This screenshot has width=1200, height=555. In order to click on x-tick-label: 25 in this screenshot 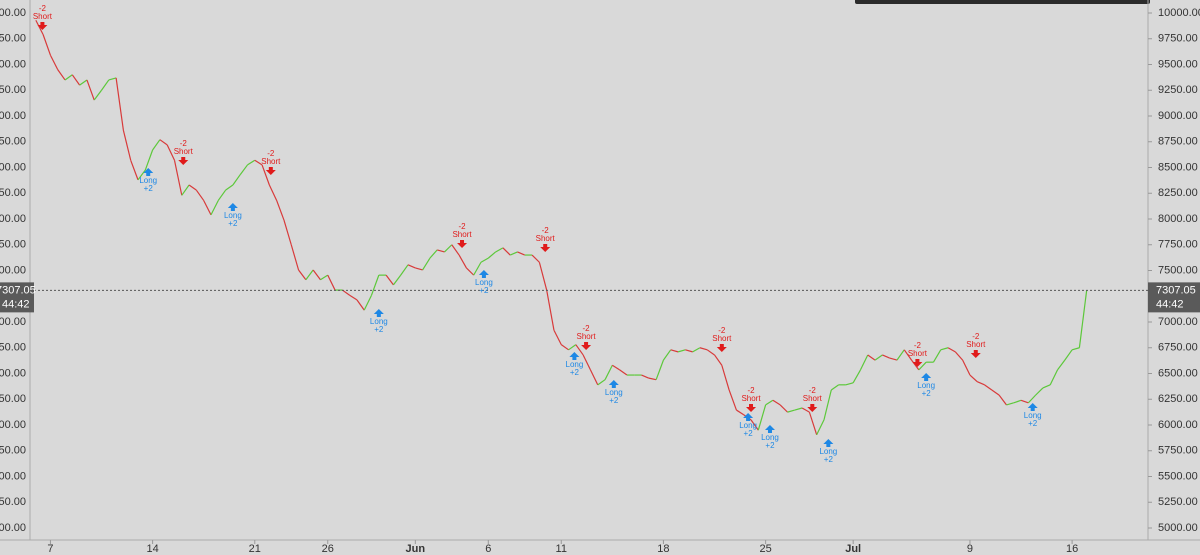, I will do `click(765, 549)`.